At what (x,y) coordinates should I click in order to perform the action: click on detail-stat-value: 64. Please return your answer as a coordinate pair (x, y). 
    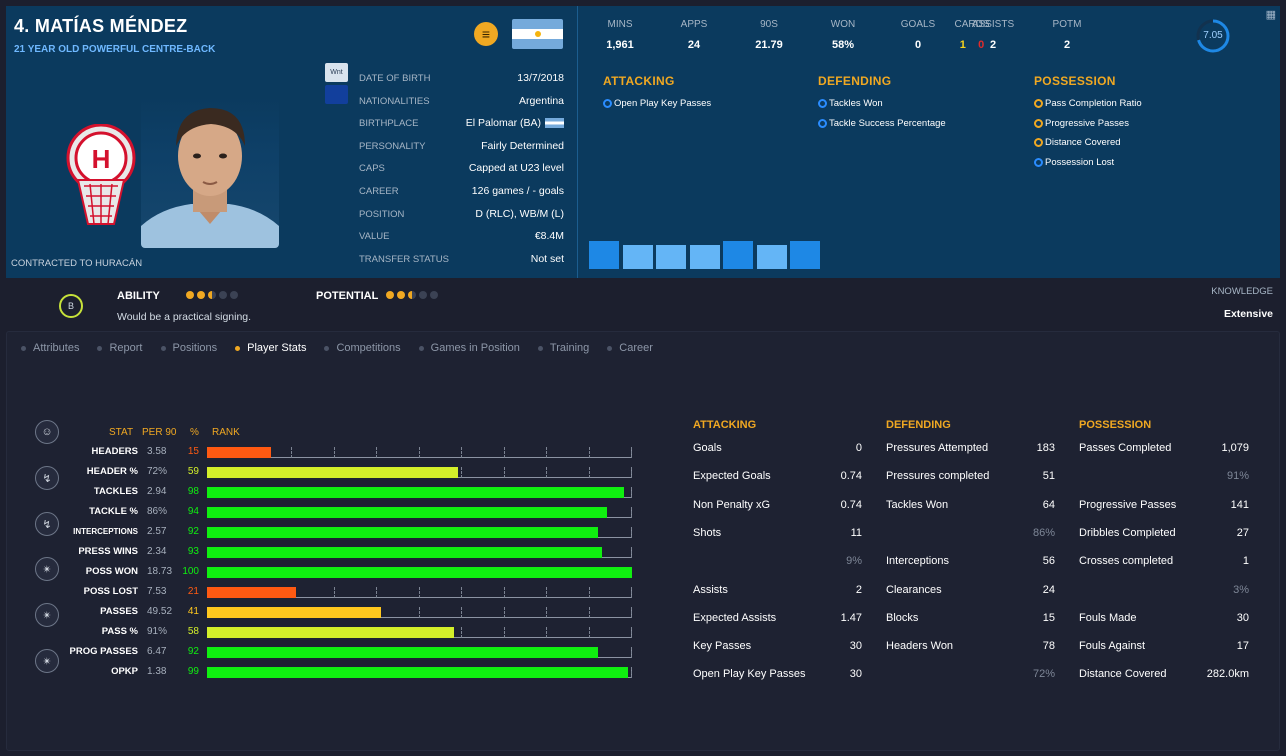
    Looking at the image, I should click on (1048, 504).